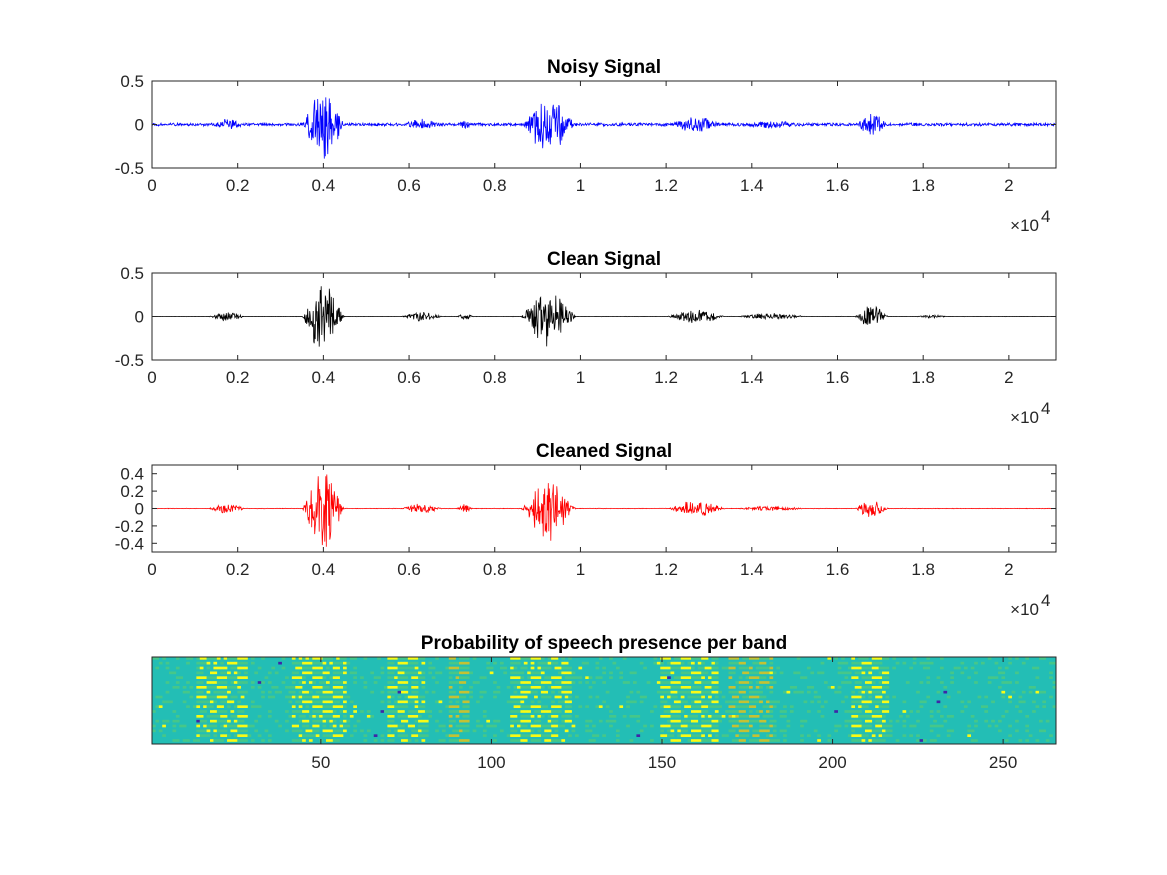 The width and height of the screenshot is (1167, 875). What do you see at coordinates (604, 259) in the screenshot?
I see `subplot-title: Clean Signal` at bounding box center [604, 259].